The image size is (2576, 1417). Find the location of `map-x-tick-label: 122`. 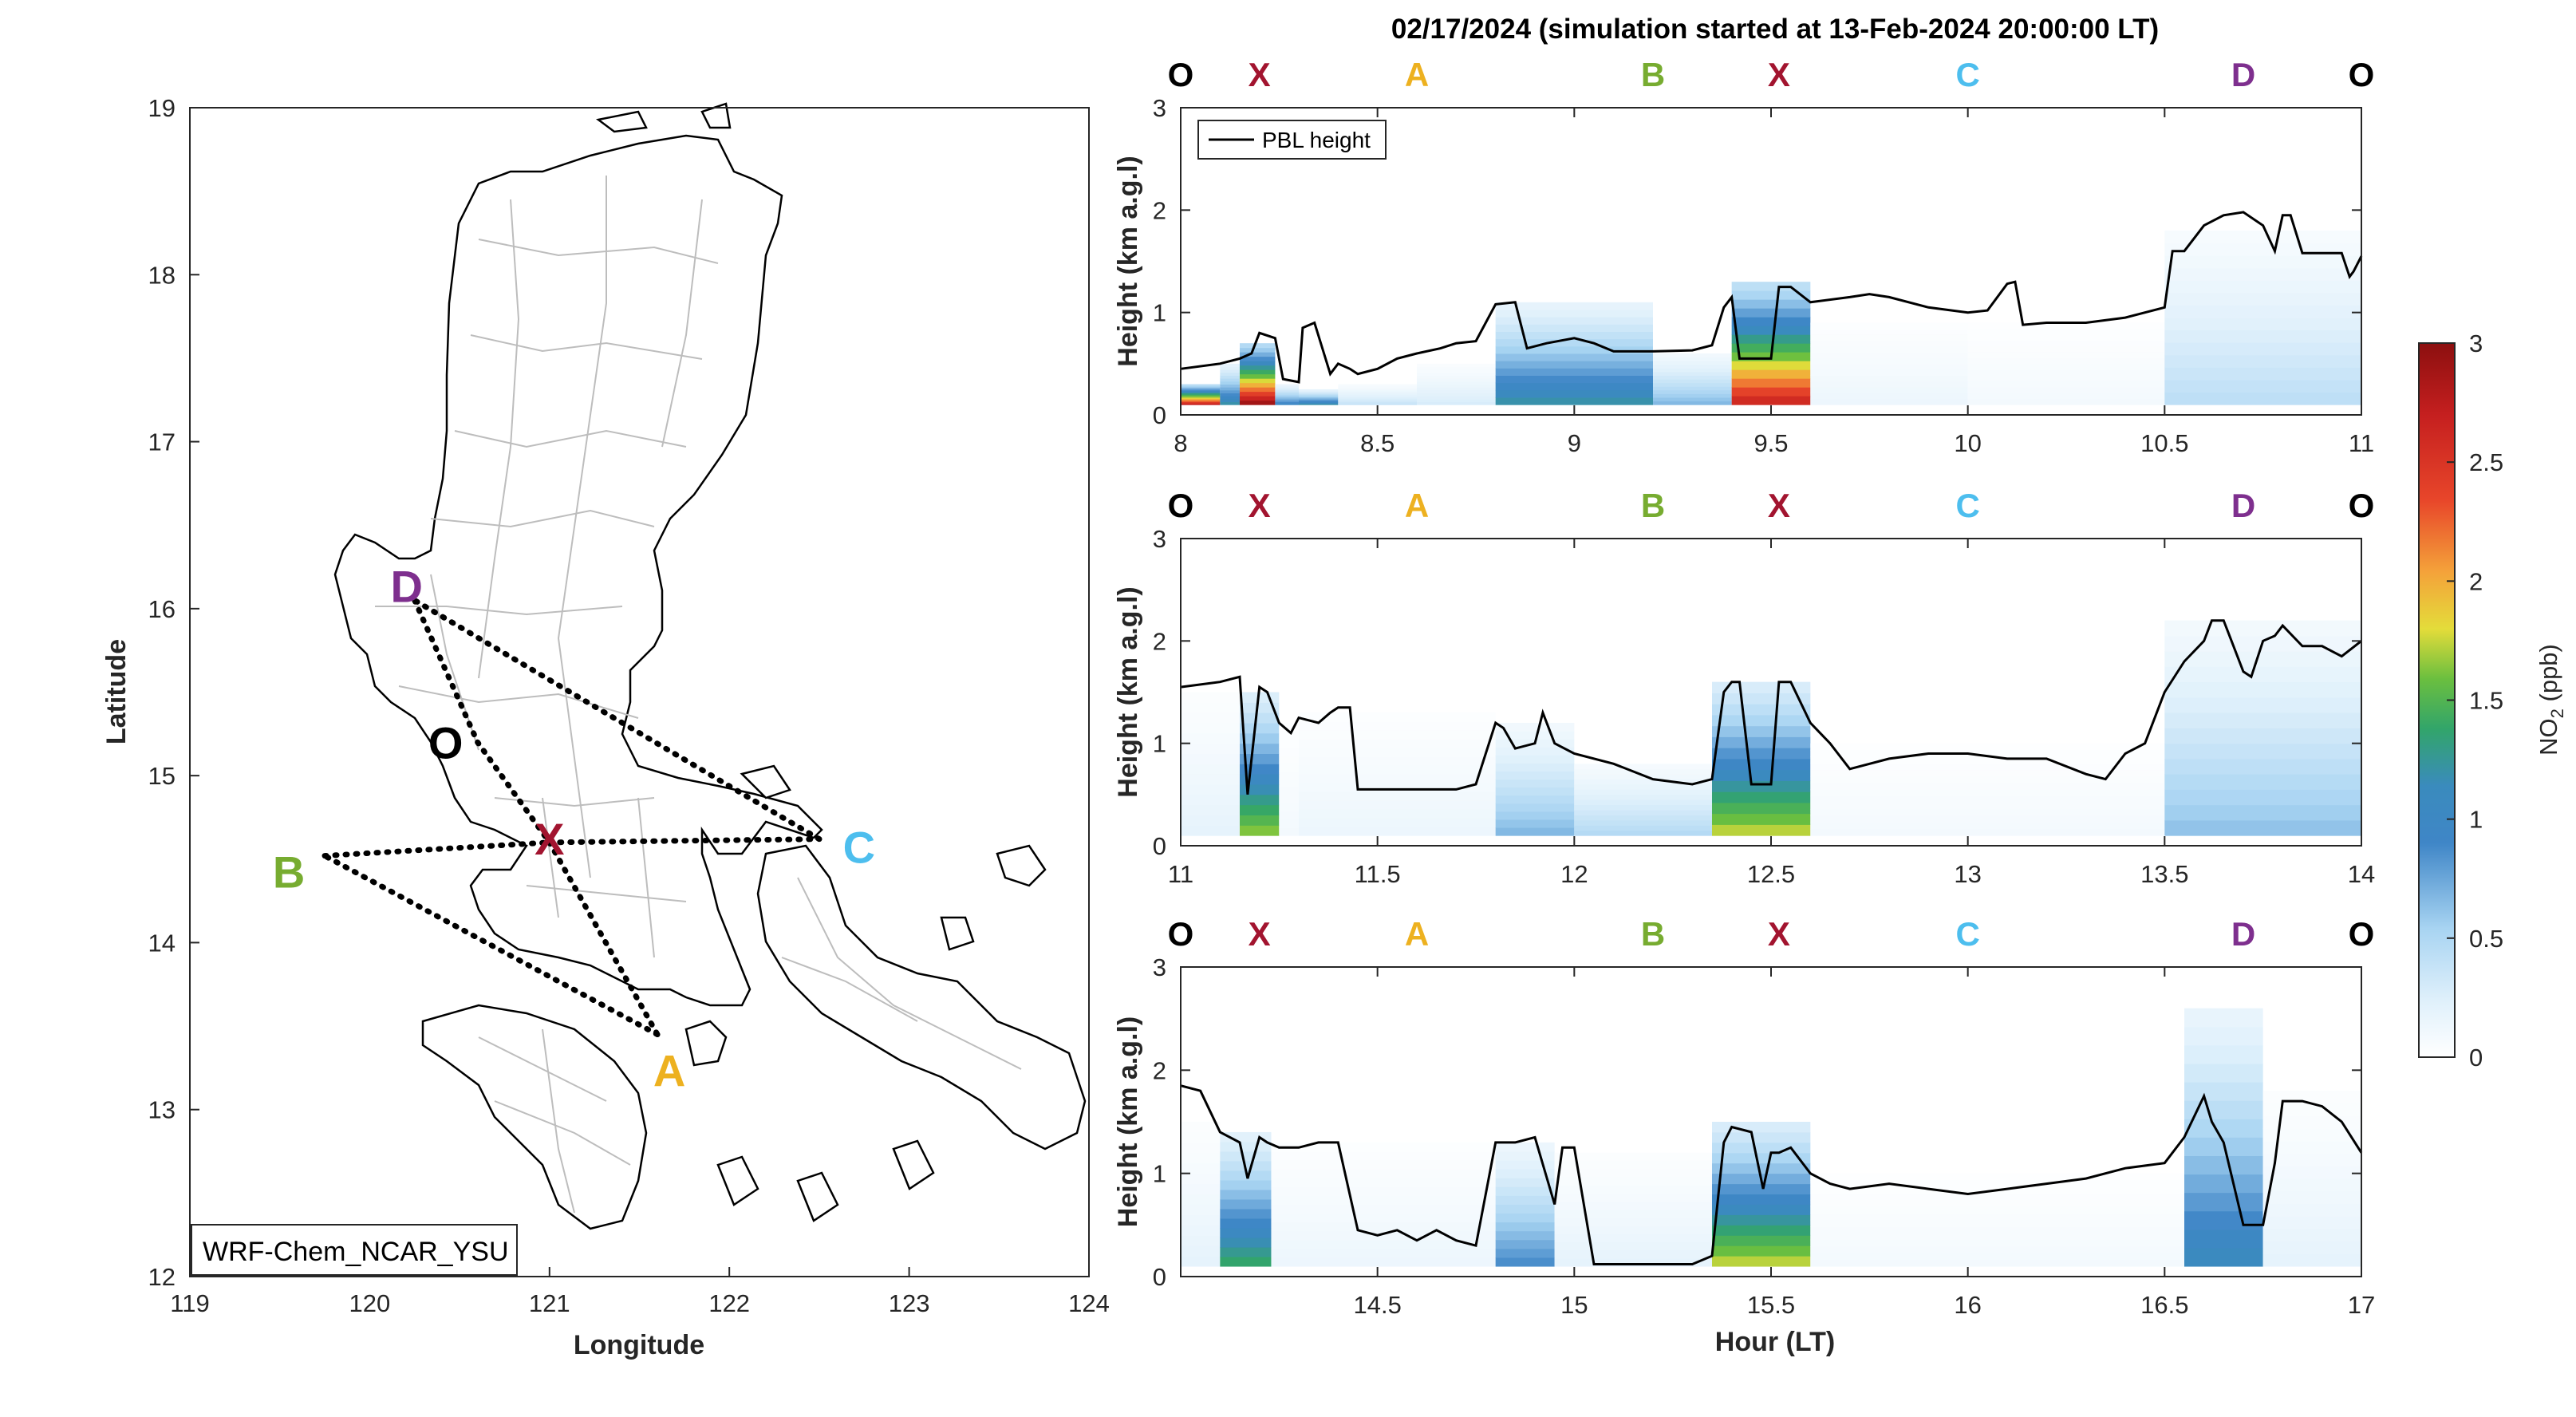

map-x-tick-label: 122 is located at coordinates (729, 1303).